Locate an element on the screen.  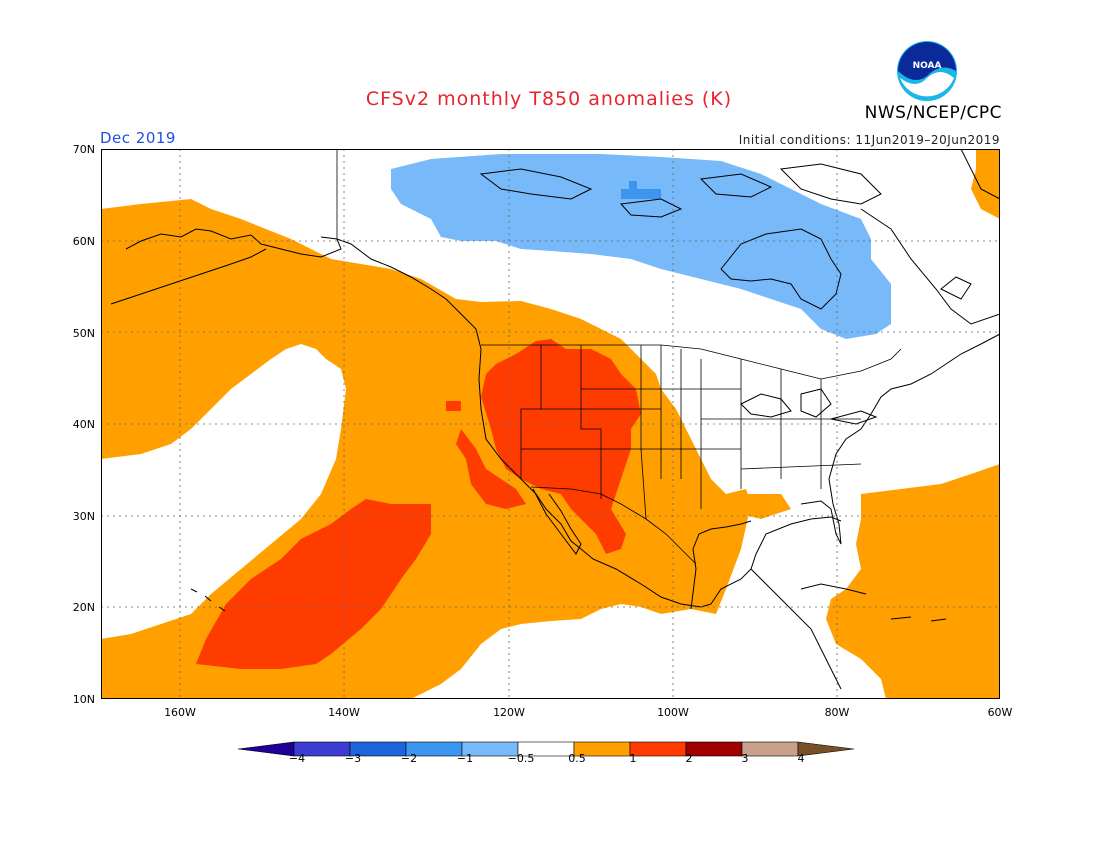
lat-label-70n: 70N is located at coordinates (83, 149).